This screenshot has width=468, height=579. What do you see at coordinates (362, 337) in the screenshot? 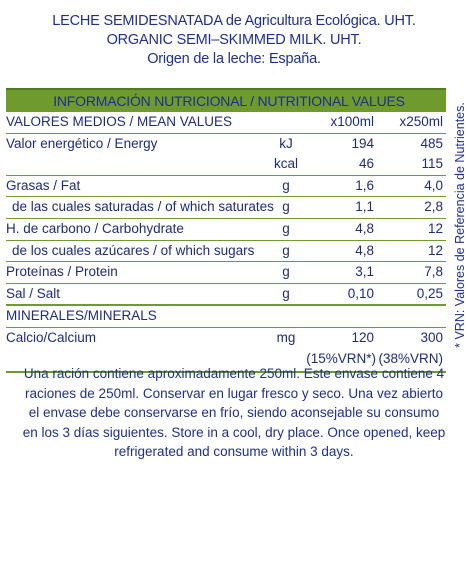
I see `calcium-value-100ml: 120` at bounding box center [362, 337].